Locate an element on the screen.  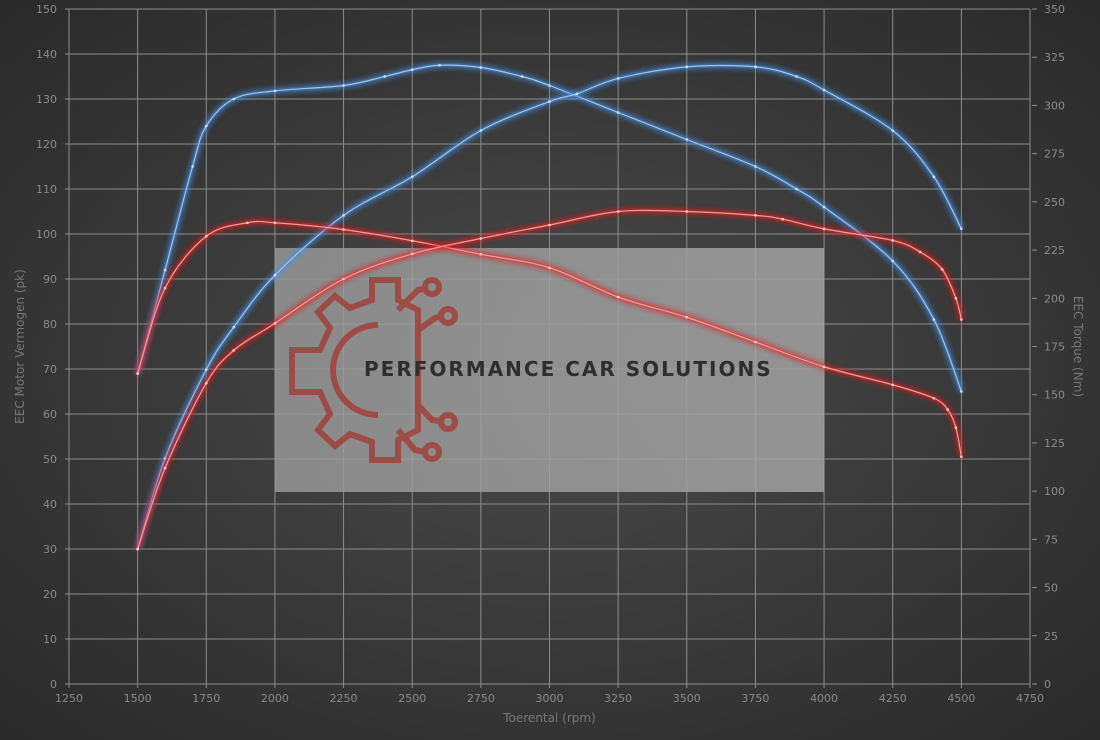
y-tick-label: 90 is located at coordinates (50, 279).